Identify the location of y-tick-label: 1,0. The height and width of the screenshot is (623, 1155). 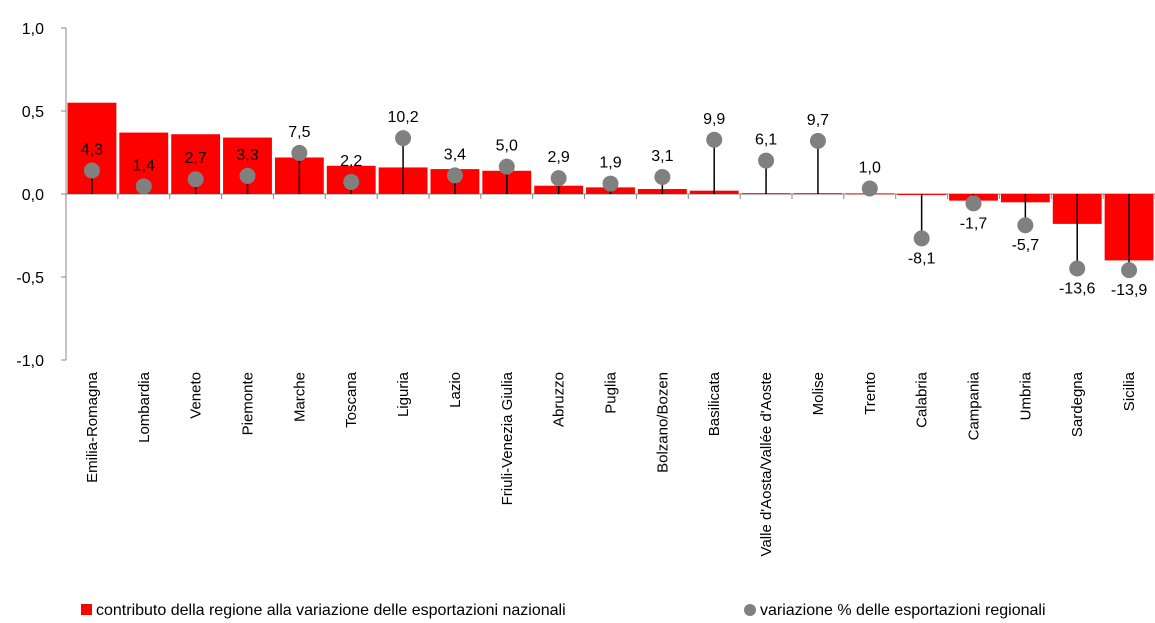
(33, 29).